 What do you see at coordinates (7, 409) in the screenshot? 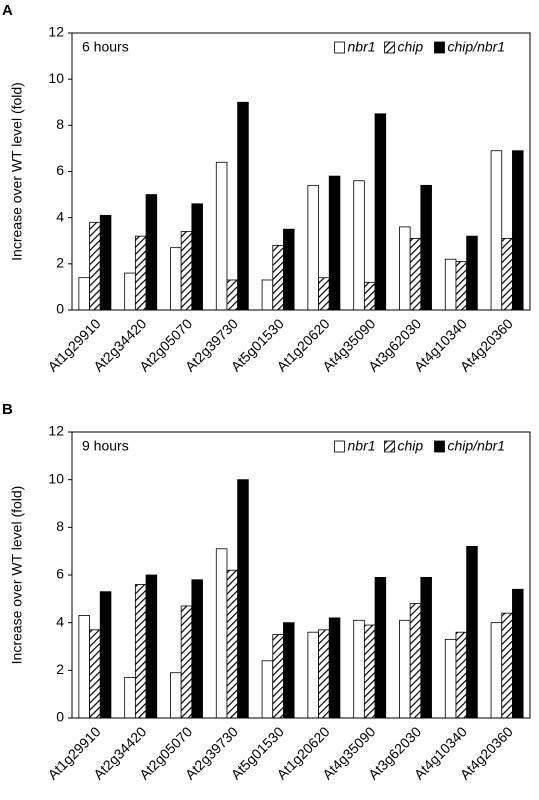
I see `panel-label: B` at bounding box center [7, 409].